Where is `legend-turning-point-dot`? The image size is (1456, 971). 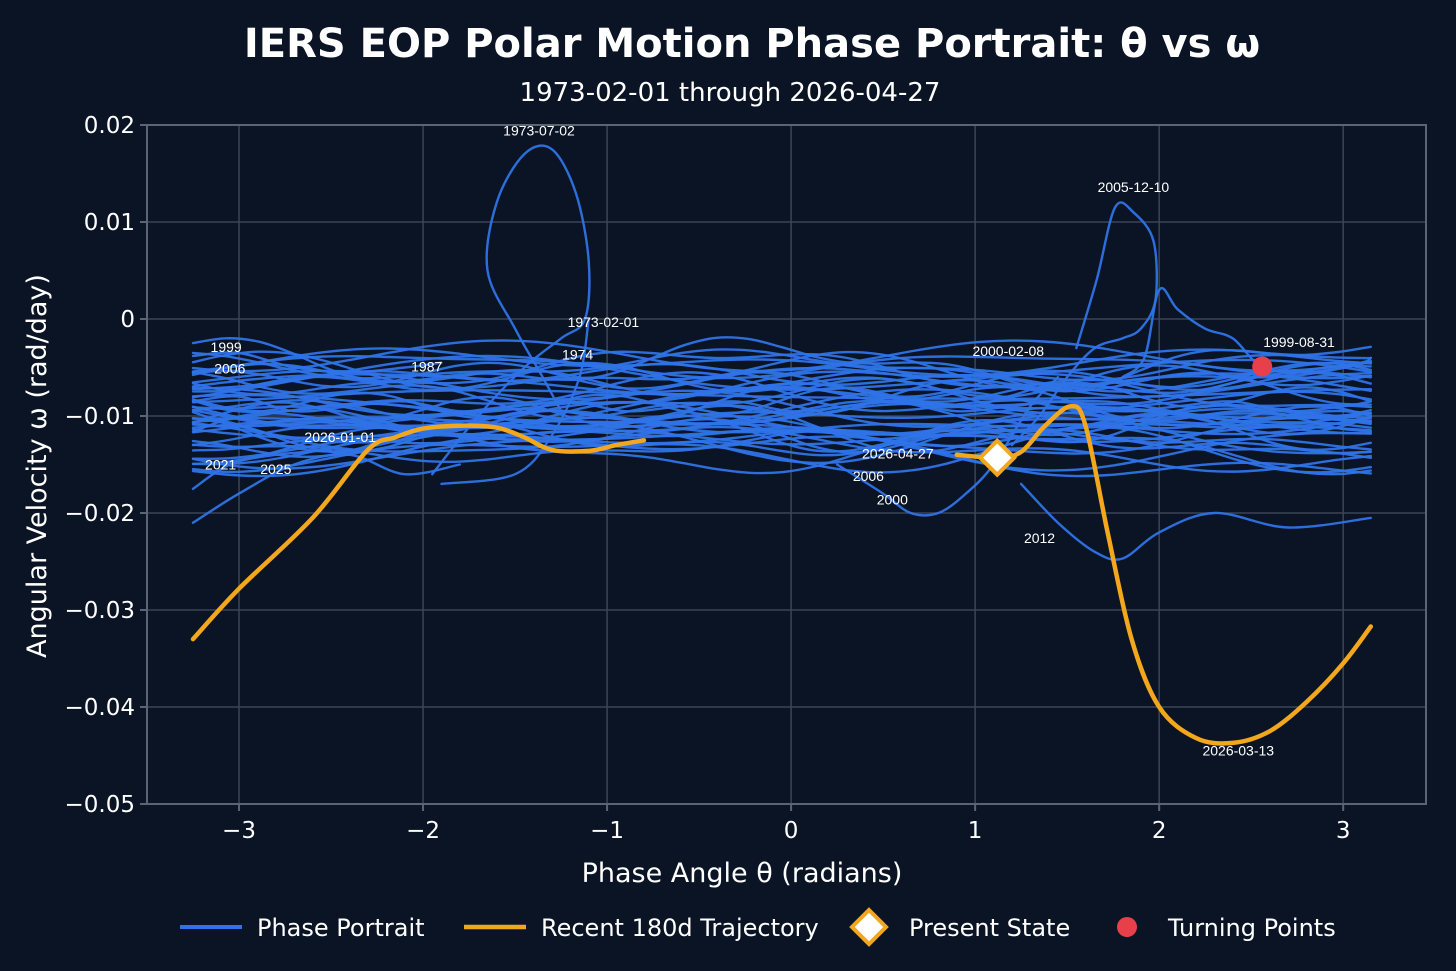
legend-turning-point-dot is located at coordinates (1127, 927).